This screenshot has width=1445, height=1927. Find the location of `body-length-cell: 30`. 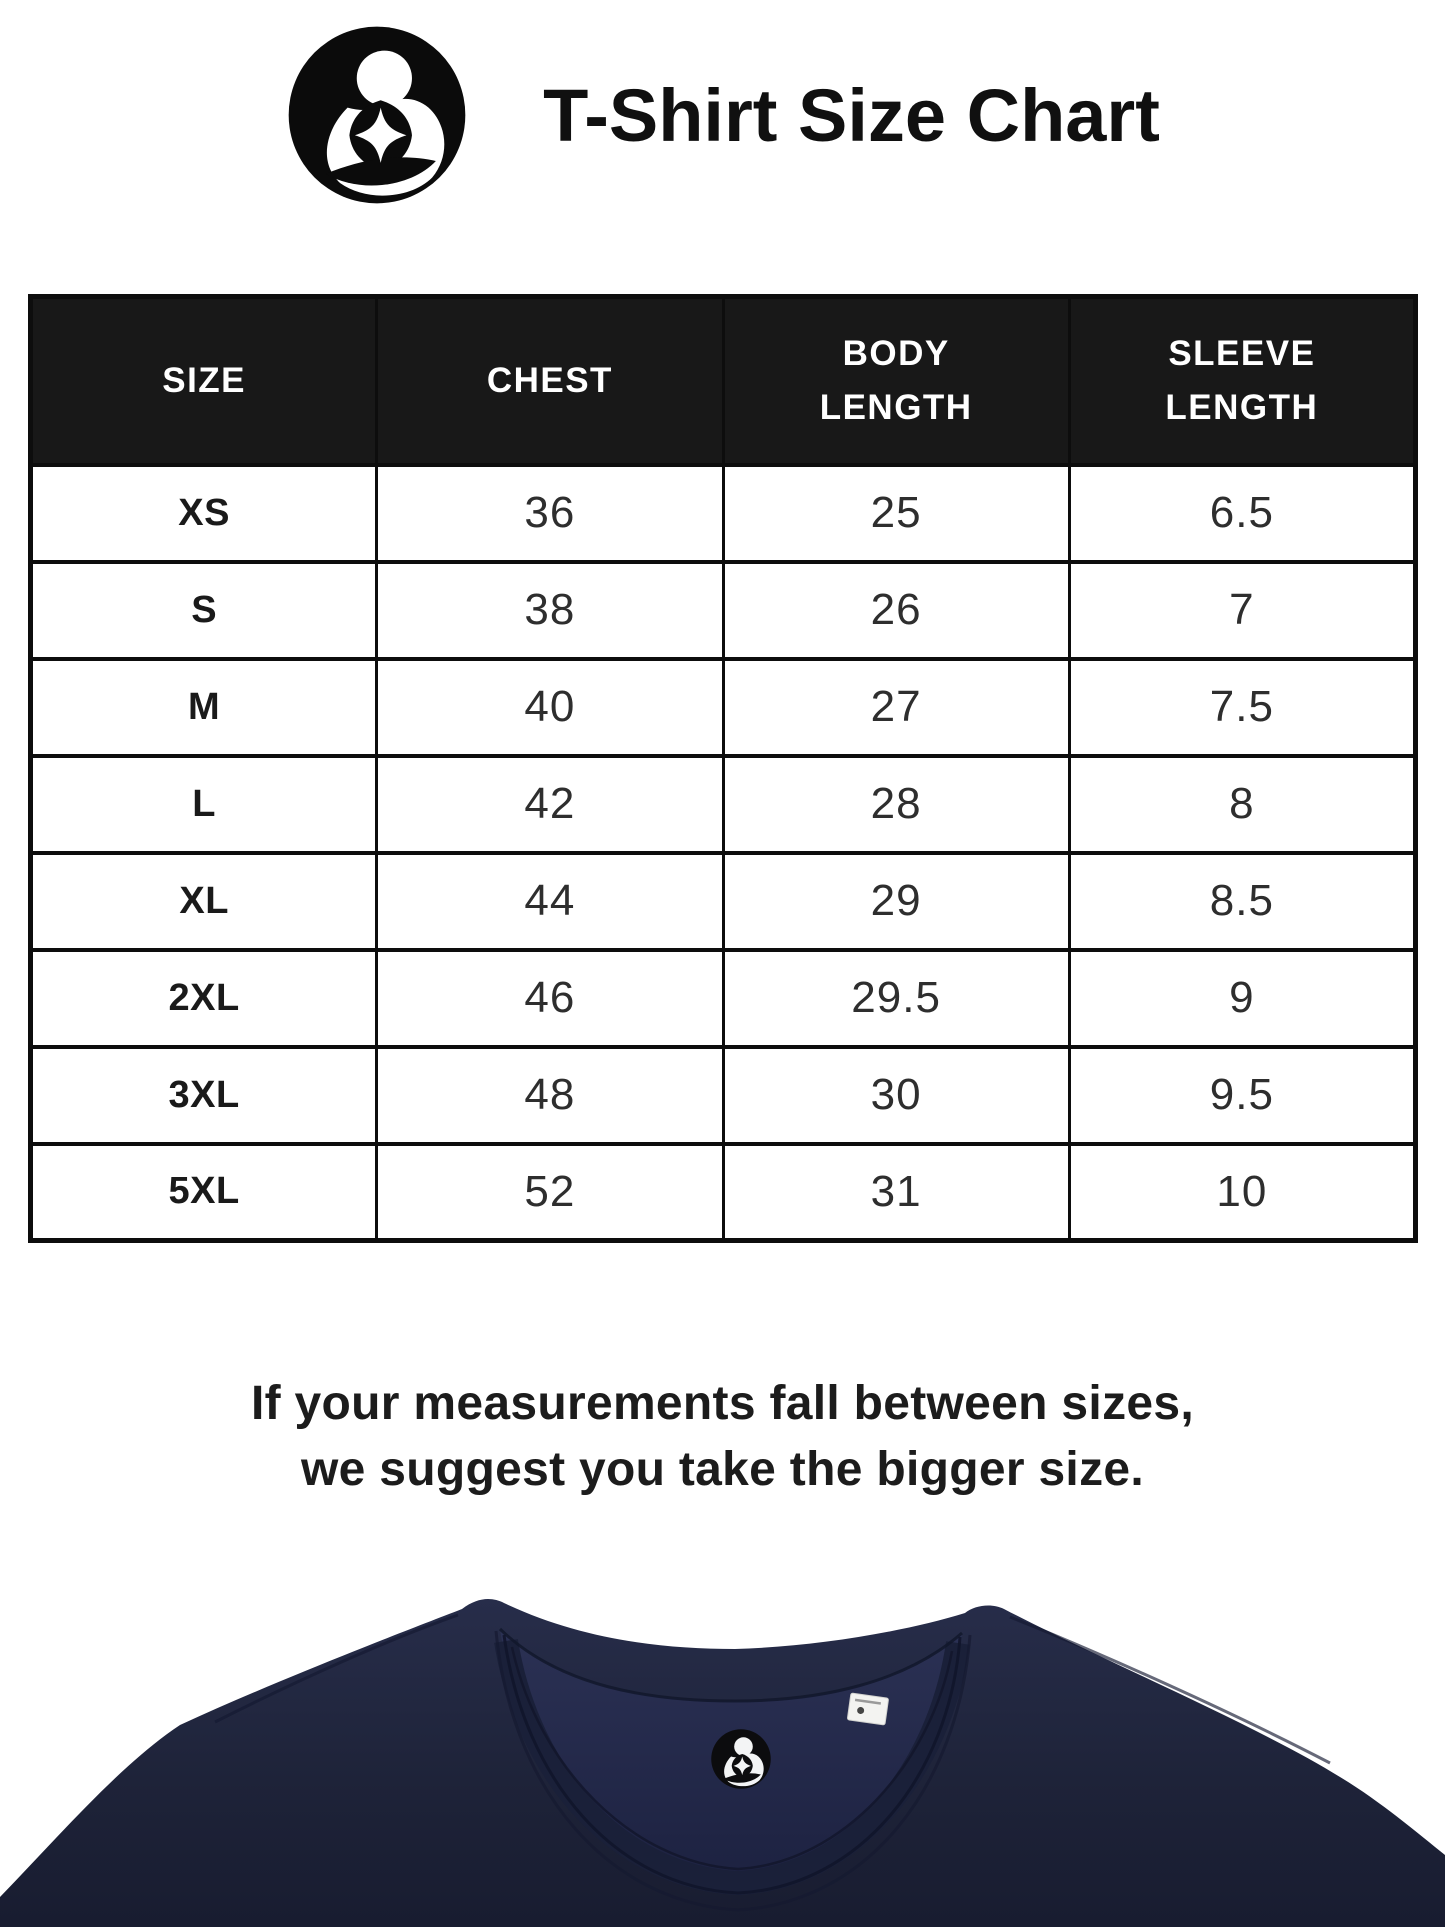

body-length-cell: 30 is located at coordinates (896, 1095).